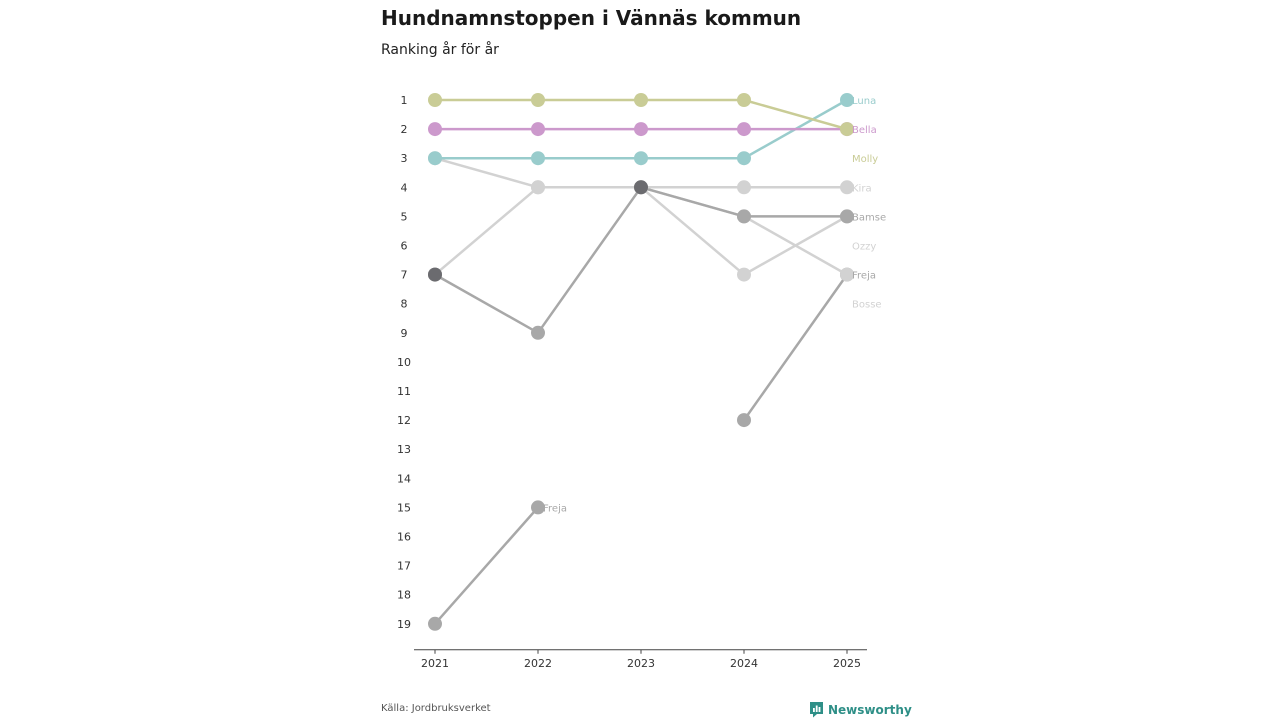 The width and height of the screenshot is (1280, 720). What do you see at coordinates (404, 507) in the screenshot?
I see `y-tick-label: 15` at bounding box center [404, 507].